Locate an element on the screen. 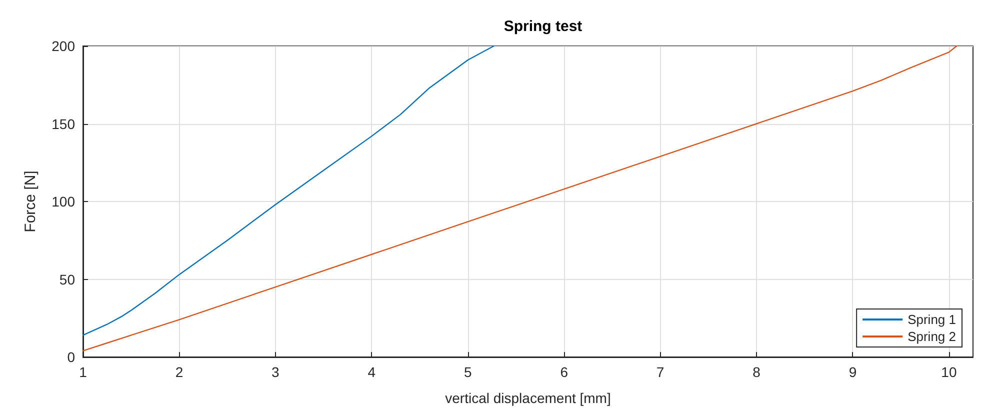 This screenshot has height=419, width=984. y-tick-label: 100 is located at coordinates (64, 202).